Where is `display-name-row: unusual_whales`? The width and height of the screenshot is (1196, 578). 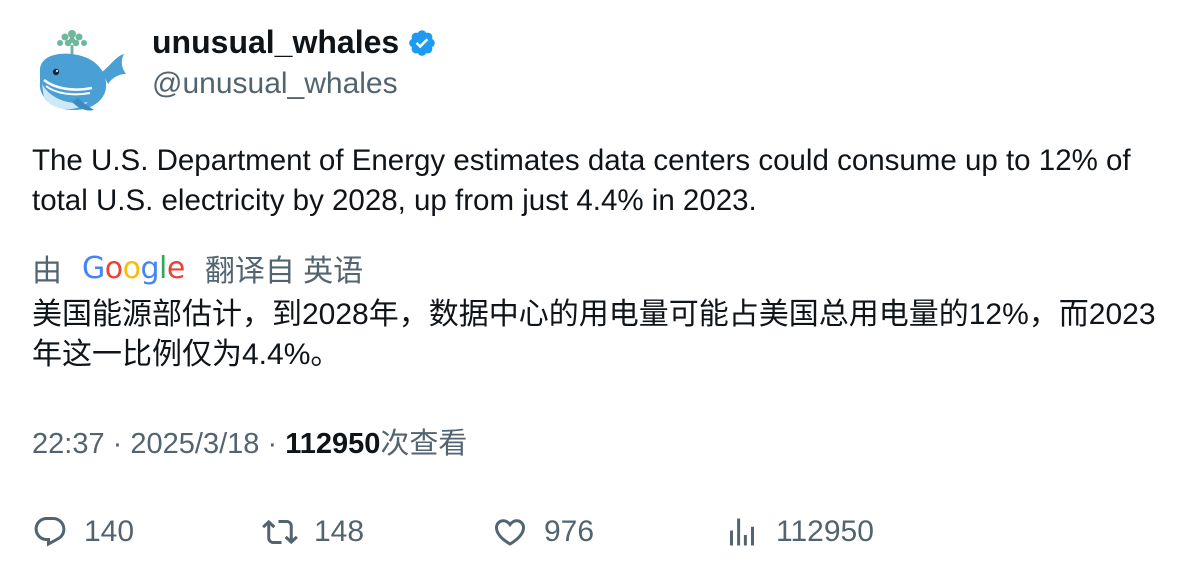
display-name-row: unusual_whales is located at coordinates (294, 42).